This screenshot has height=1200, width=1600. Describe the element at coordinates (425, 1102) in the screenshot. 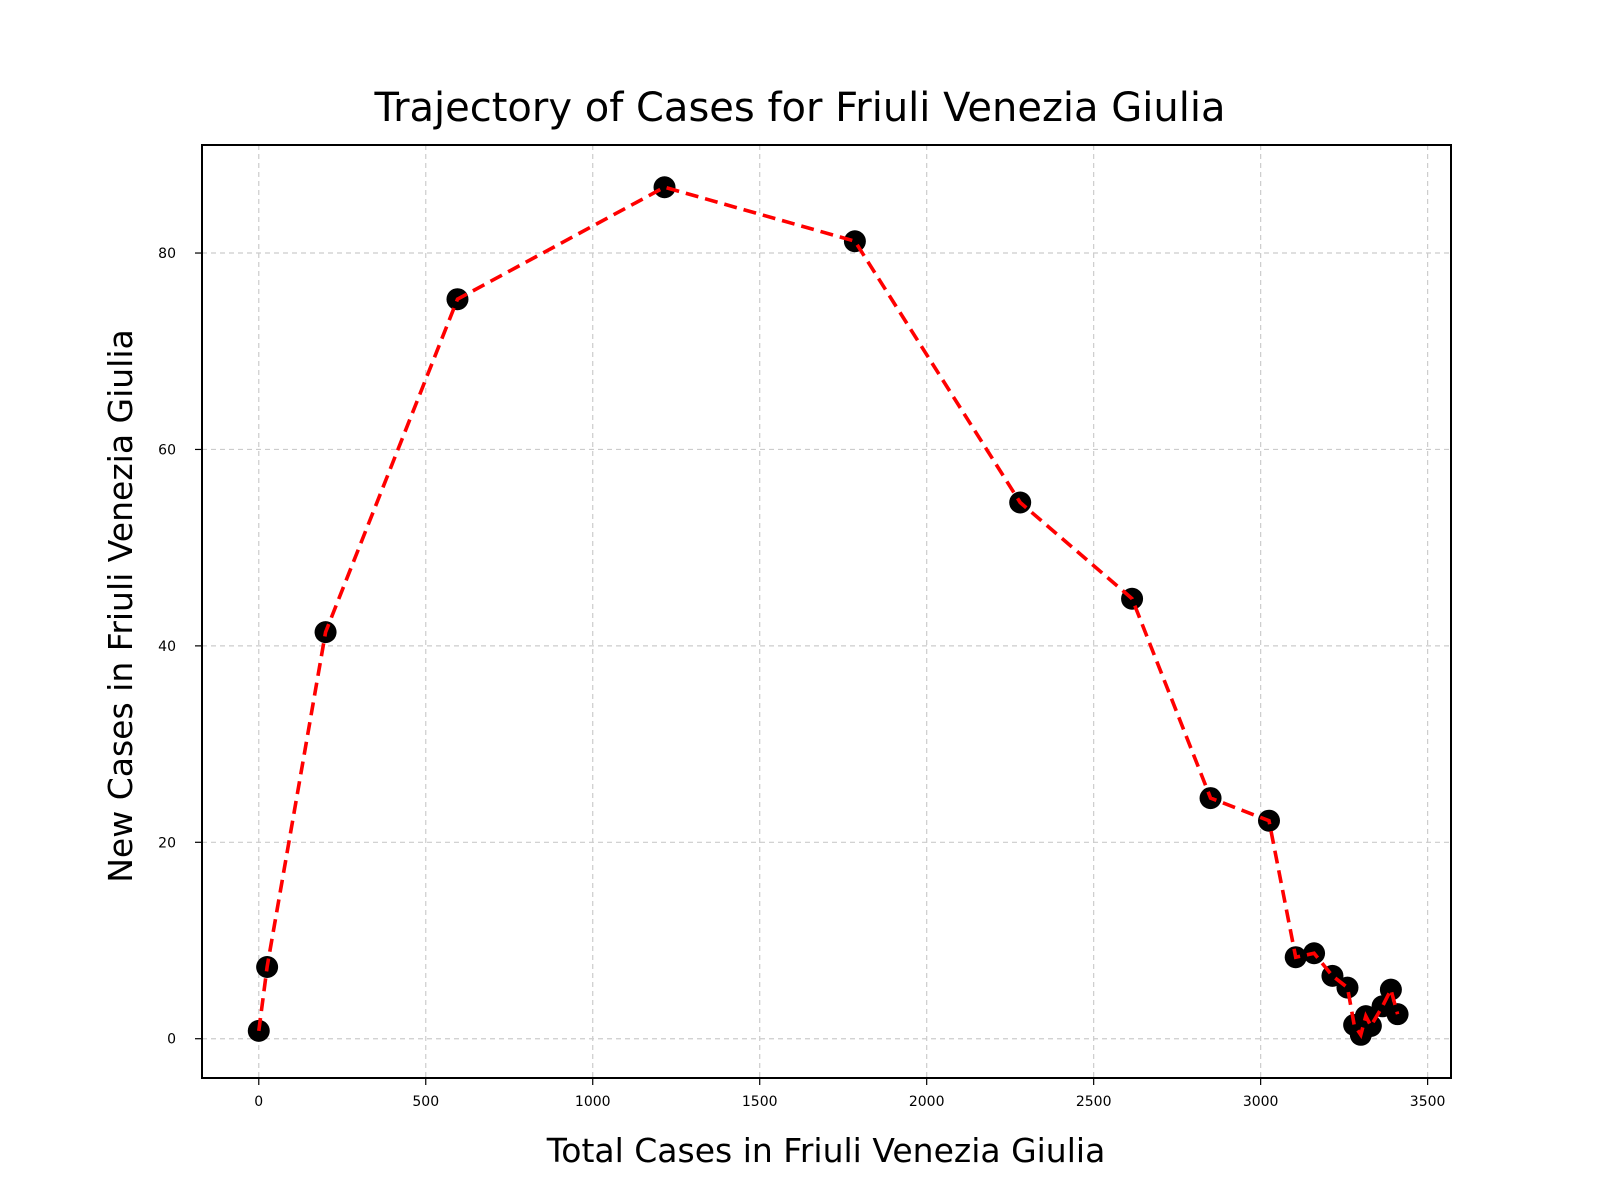

I see `x-tick-label: 500` at that location.